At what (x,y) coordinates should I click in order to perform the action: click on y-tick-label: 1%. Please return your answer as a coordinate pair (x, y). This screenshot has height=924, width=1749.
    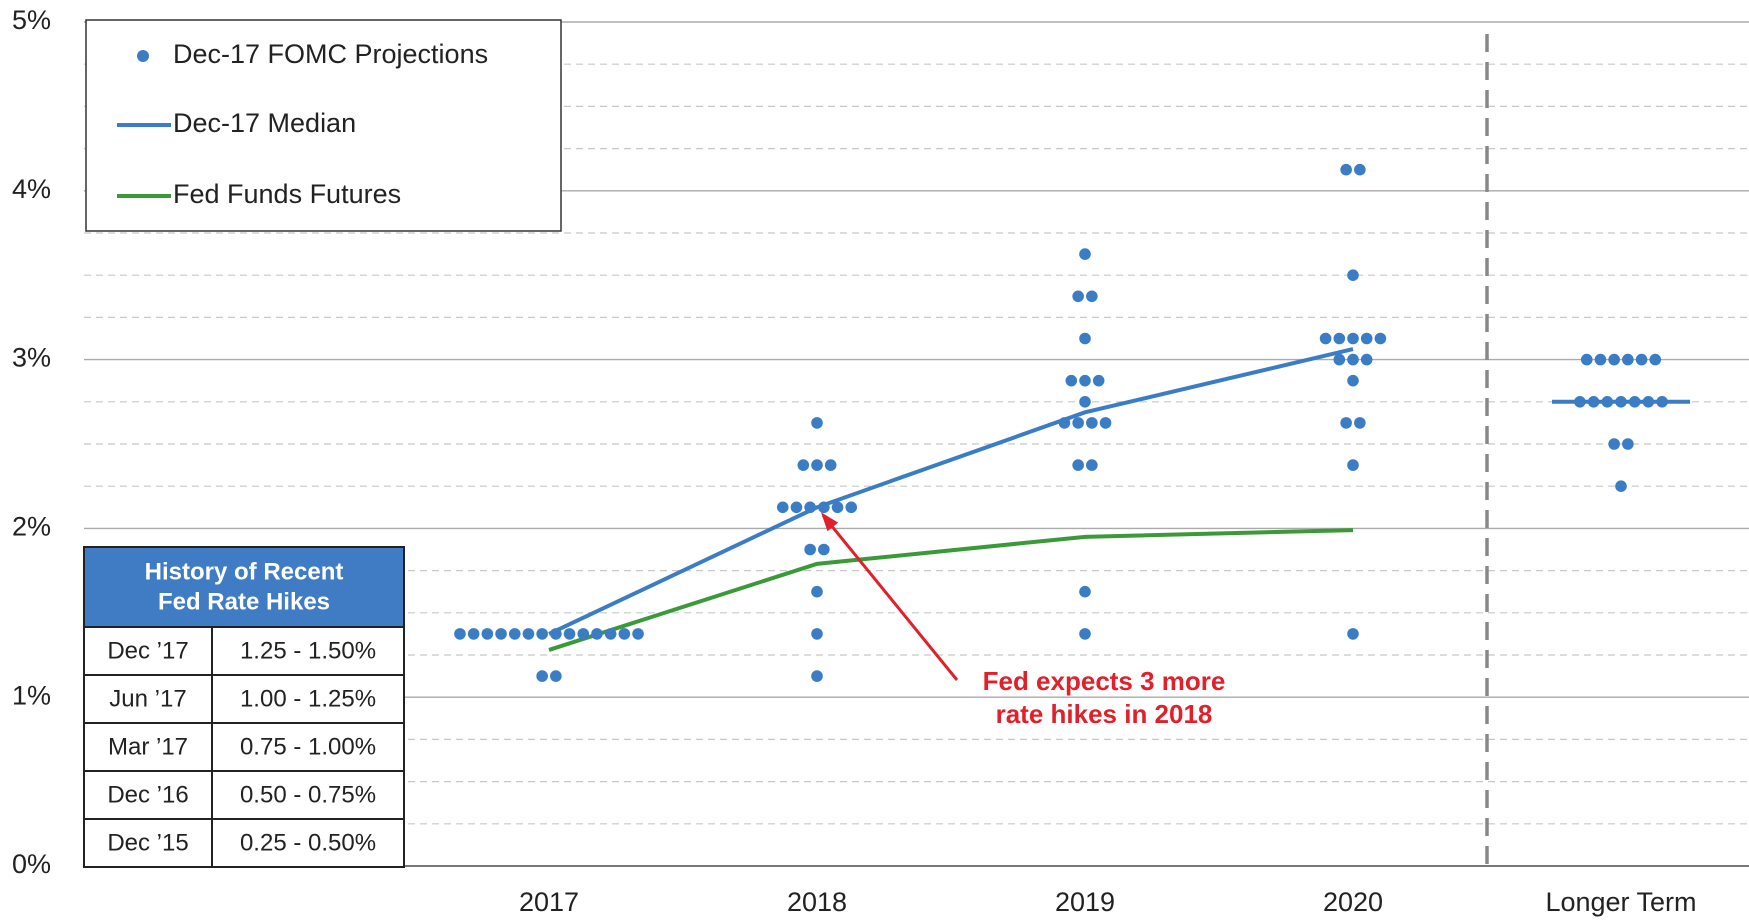
    Looking at the image, I should click on (31, 695).